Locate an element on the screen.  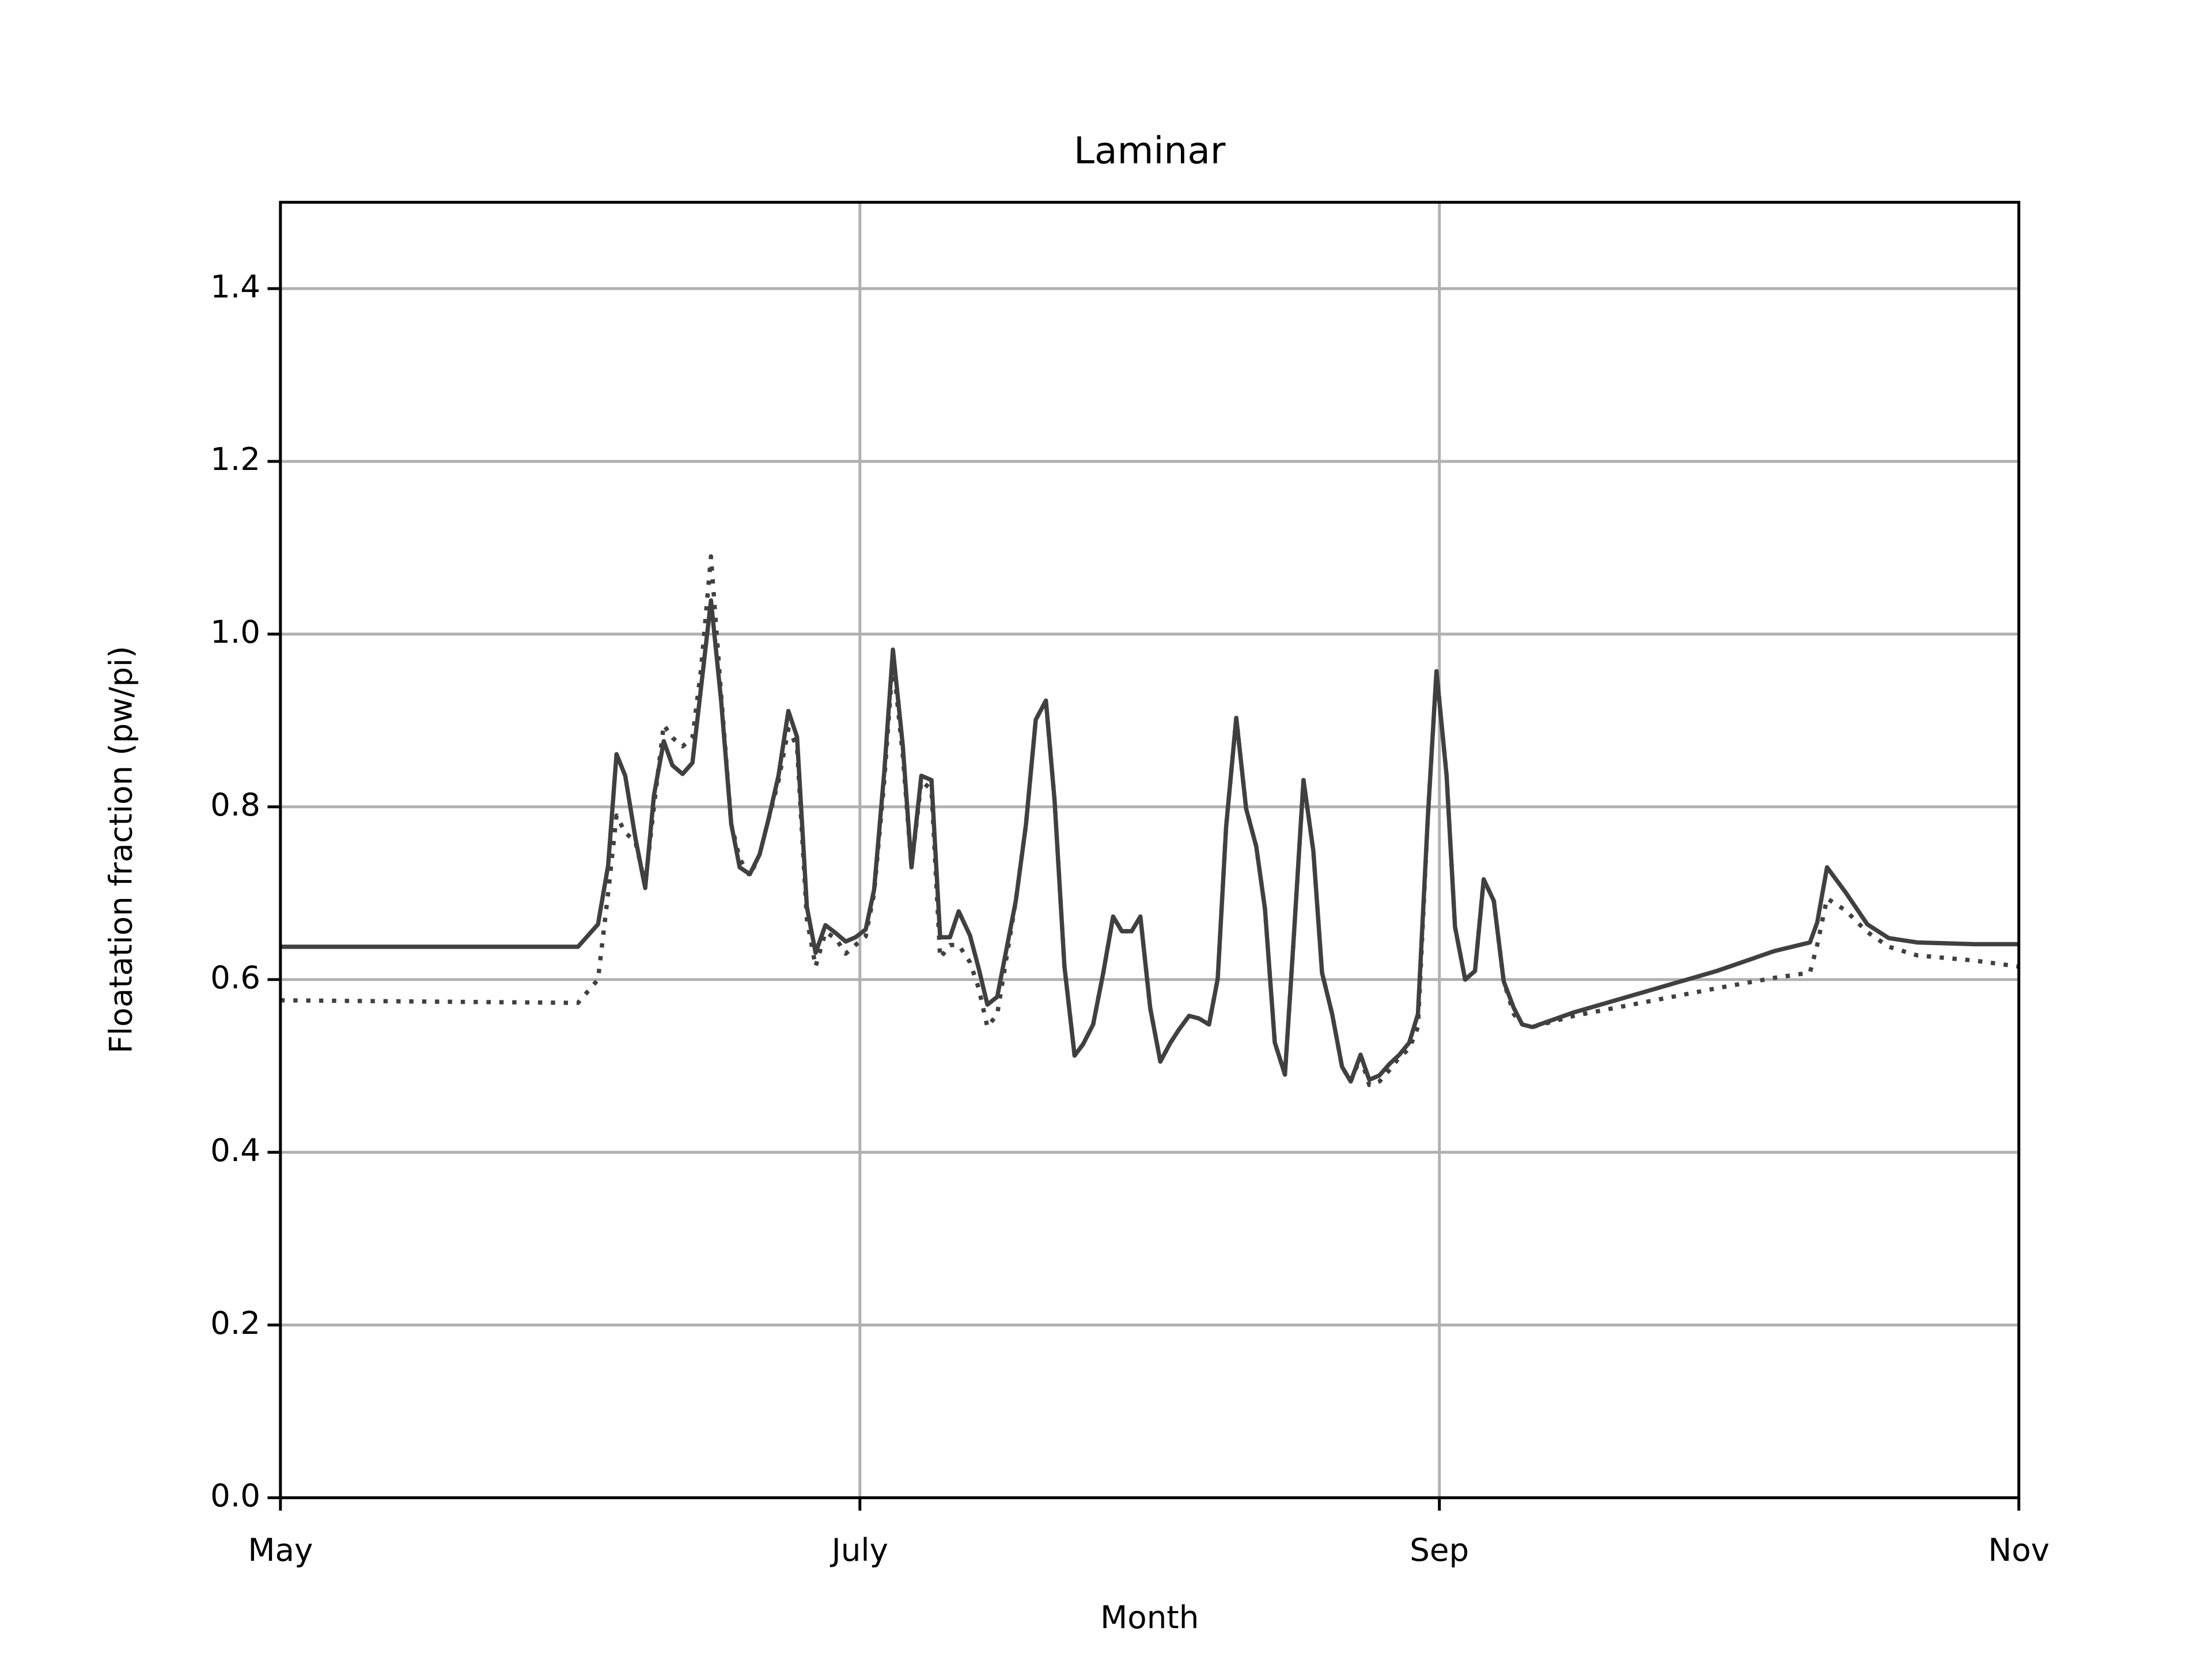
y-tick-label: 0.6 is located at coordinates (235, 977).